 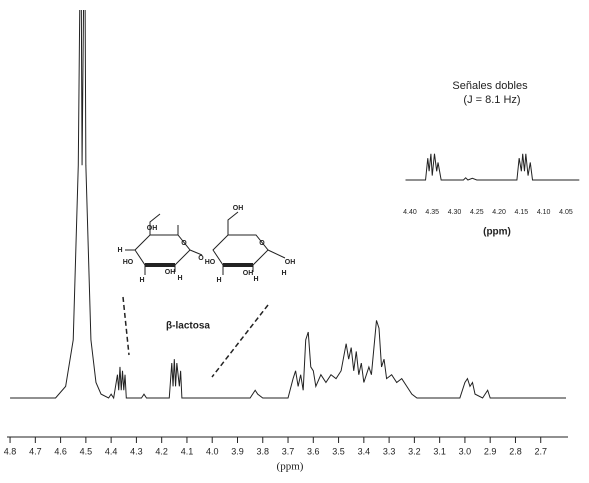 What do you see at coordinates (111, 451) in the screenshot?
I see `x-tick-label: 4.4` at bounding box center [111, 451].